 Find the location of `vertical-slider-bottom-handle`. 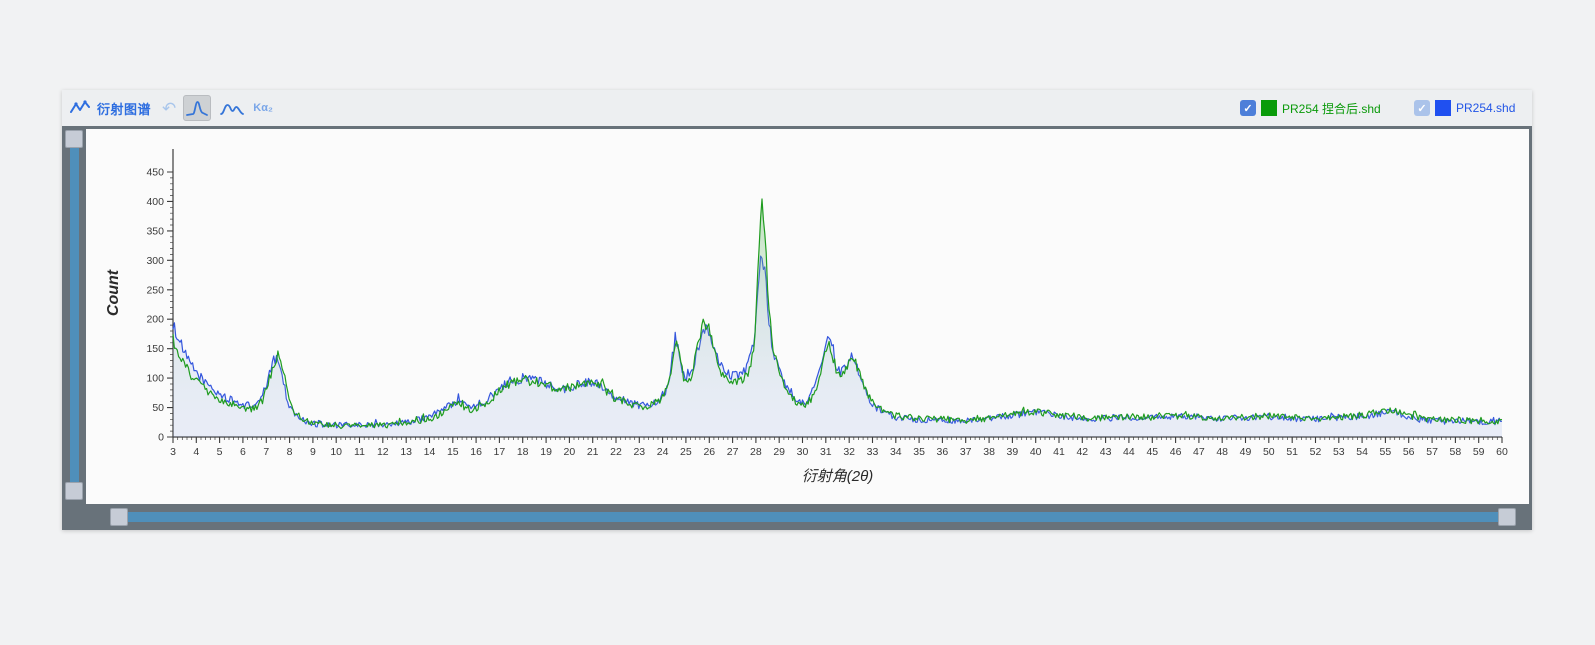

vertical-slider-bottom-handle is located at coordinates (74, 491).